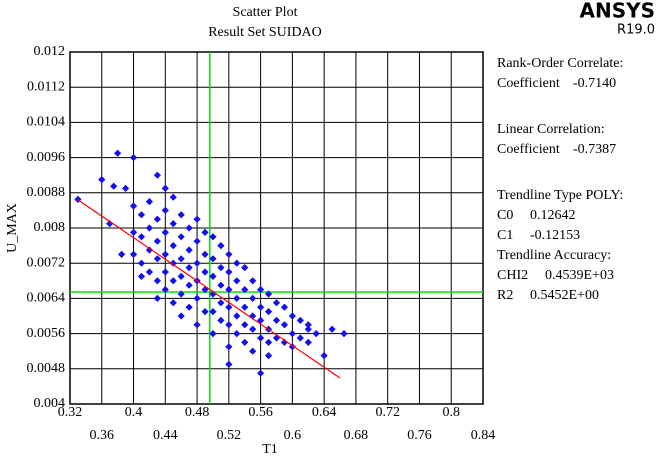  Describe the element at coordinates (46, 122) in the screenshot. I see `y-tick-label: 0.0104` at that location.